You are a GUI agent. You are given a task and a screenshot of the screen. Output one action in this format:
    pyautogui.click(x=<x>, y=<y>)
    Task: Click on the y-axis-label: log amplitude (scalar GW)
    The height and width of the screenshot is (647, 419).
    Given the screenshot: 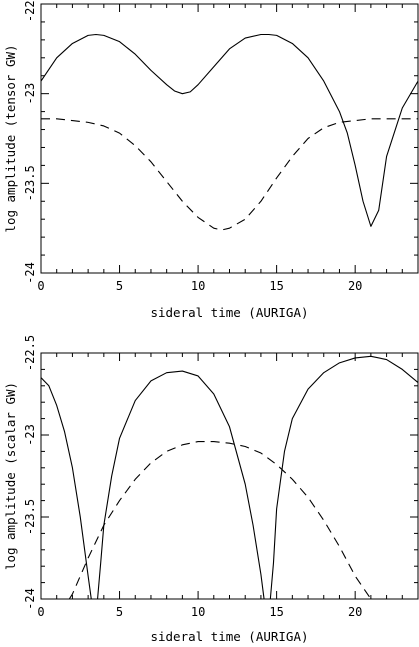 What is the action you would take?
    pyautogui.click(x=10, y=476)
    